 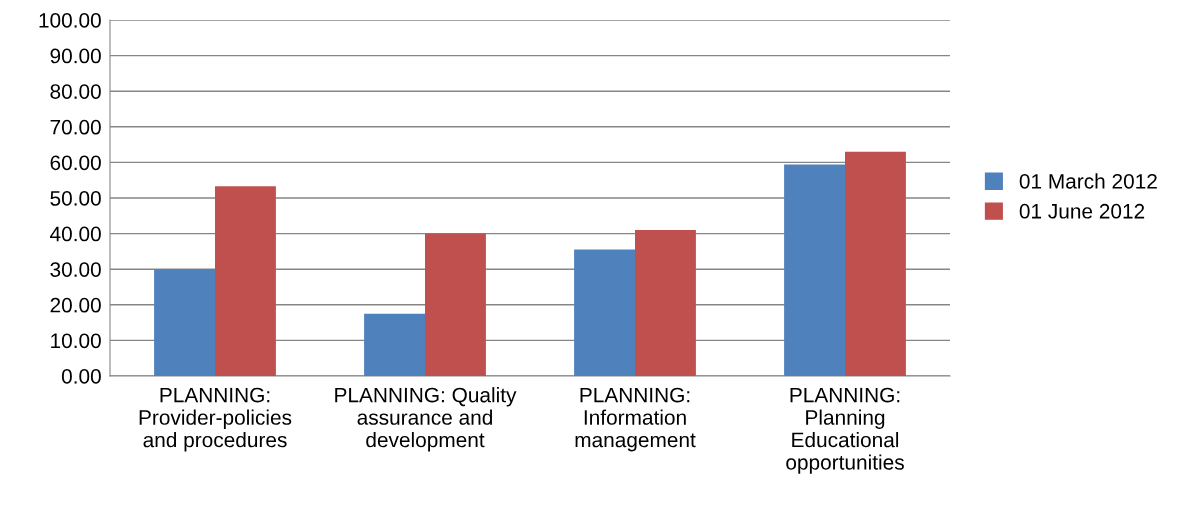 I want to click on y-tick-label: 60.00, so click(x=75, y=163).